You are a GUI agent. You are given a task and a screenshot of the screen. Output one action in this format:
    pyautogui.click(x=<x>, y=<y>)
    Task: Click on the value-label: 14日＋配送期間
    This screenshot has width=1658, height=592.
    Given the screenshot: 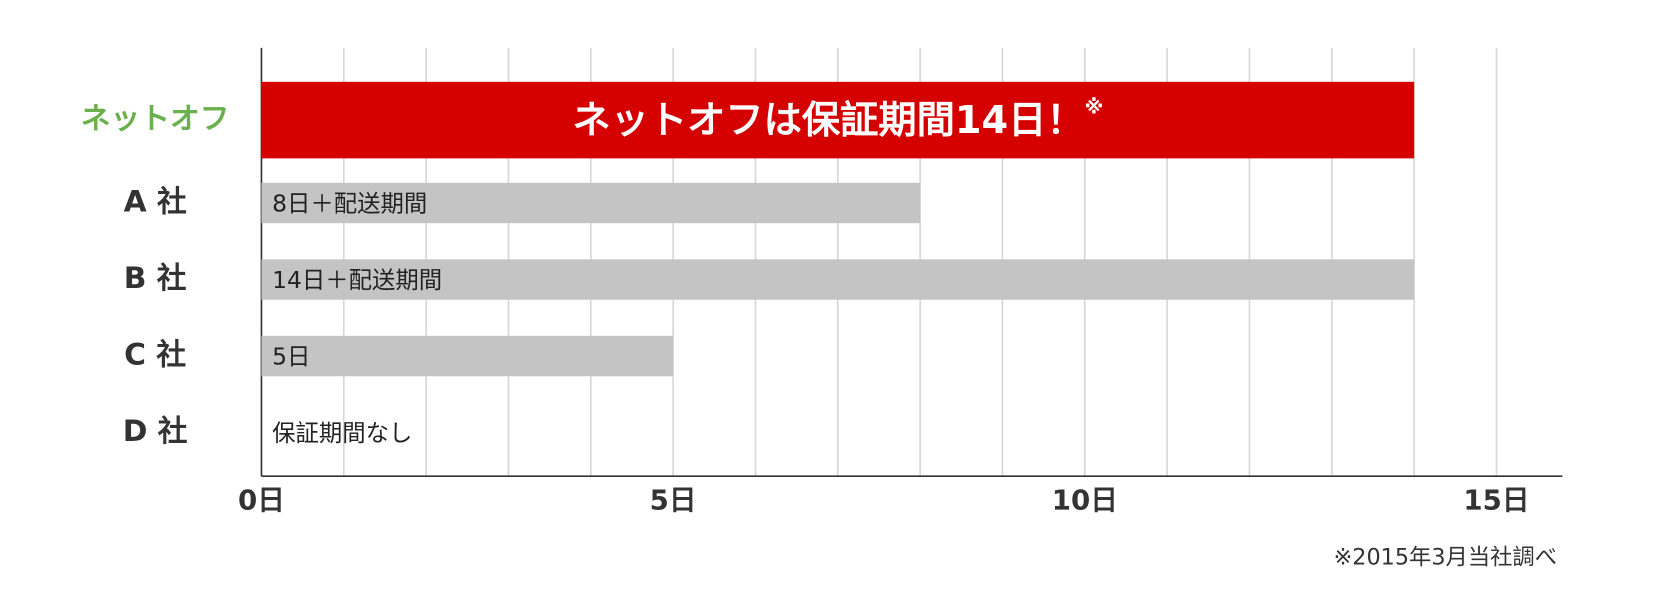 What is the action you would take?
    pyautogui.click(x=357, y=280)
    